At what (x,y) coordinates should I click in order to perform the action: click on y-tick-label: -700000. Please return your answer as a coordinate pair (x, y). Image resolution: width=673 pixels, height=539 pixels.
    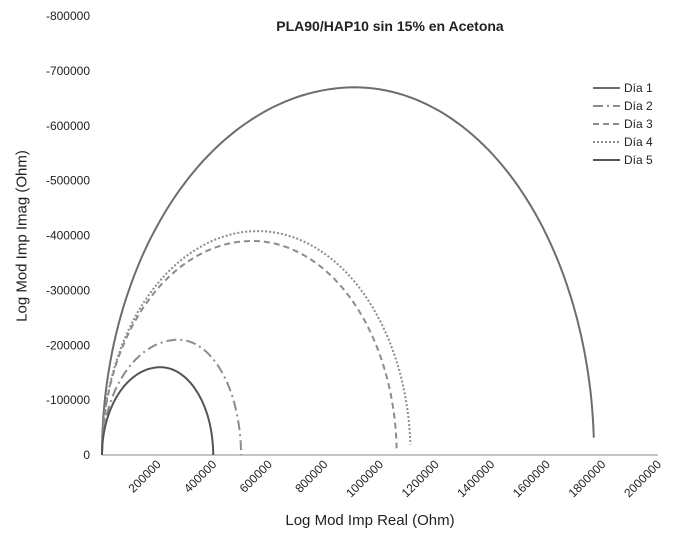
    Looking at the image, I should click on (68, 71).